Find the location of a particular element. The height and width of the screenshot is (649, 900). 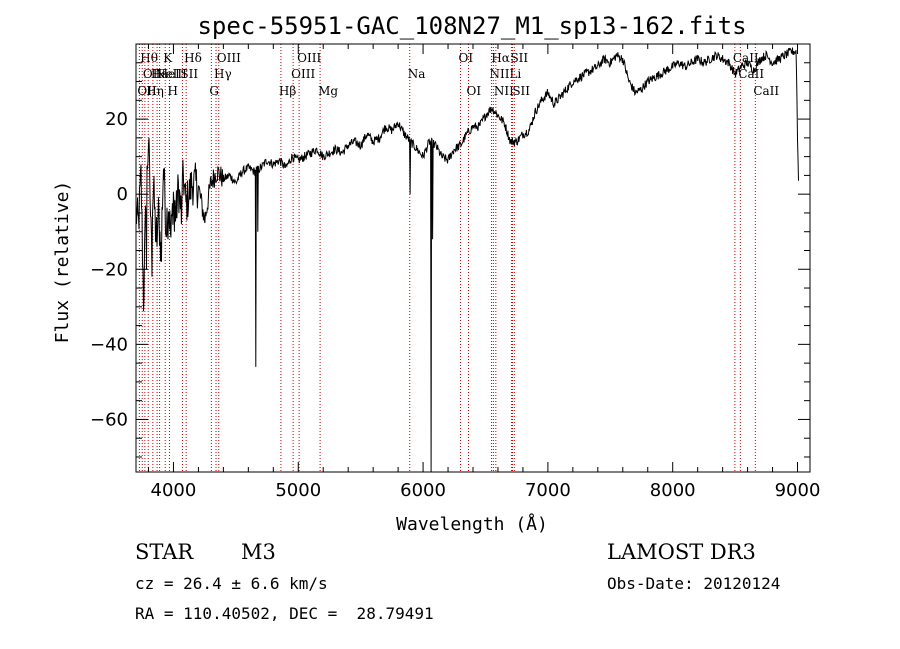

line-marker-label: OII is located at coordinates (147, 91).